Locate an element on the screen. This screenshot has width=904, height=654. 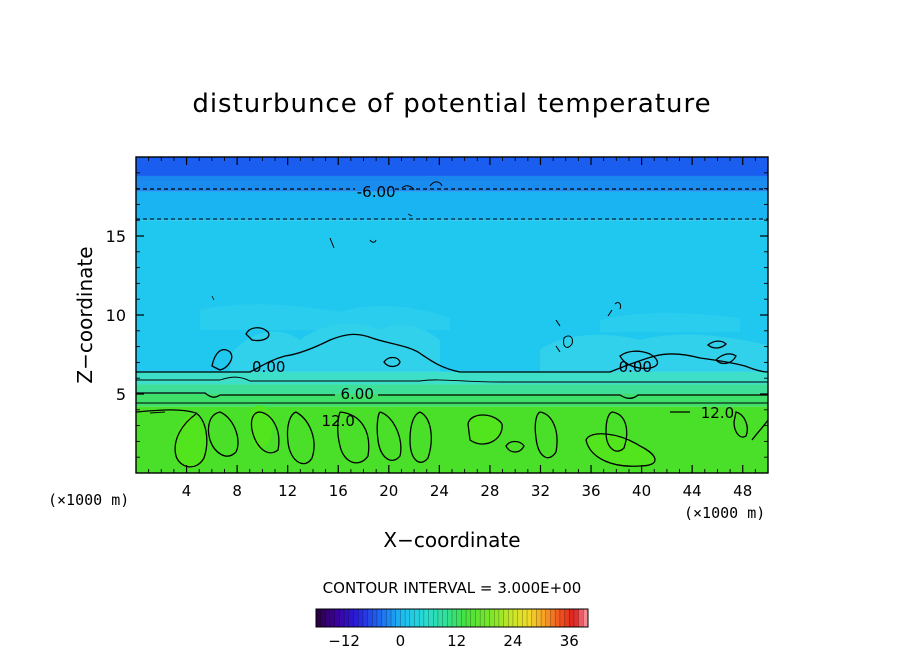
contour-label-4: 12.0 is located at coordinates (338, 421).